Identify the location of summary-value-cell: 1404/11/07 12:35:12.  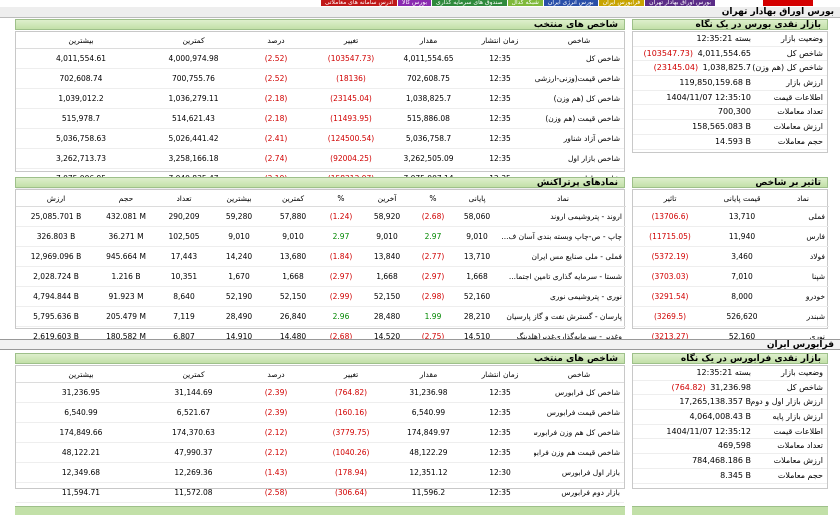
(693, 432).